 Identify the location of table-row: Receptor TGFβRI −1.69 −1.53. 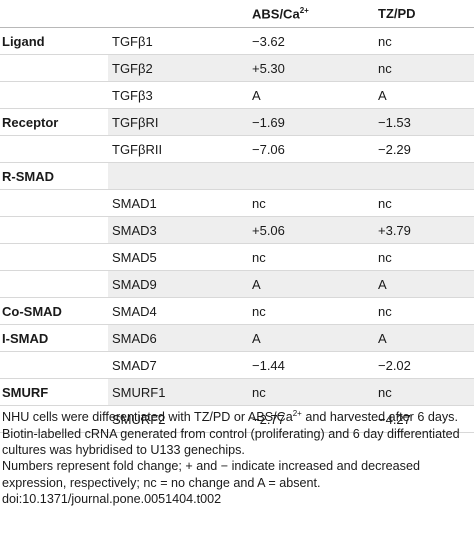
(237, 122).